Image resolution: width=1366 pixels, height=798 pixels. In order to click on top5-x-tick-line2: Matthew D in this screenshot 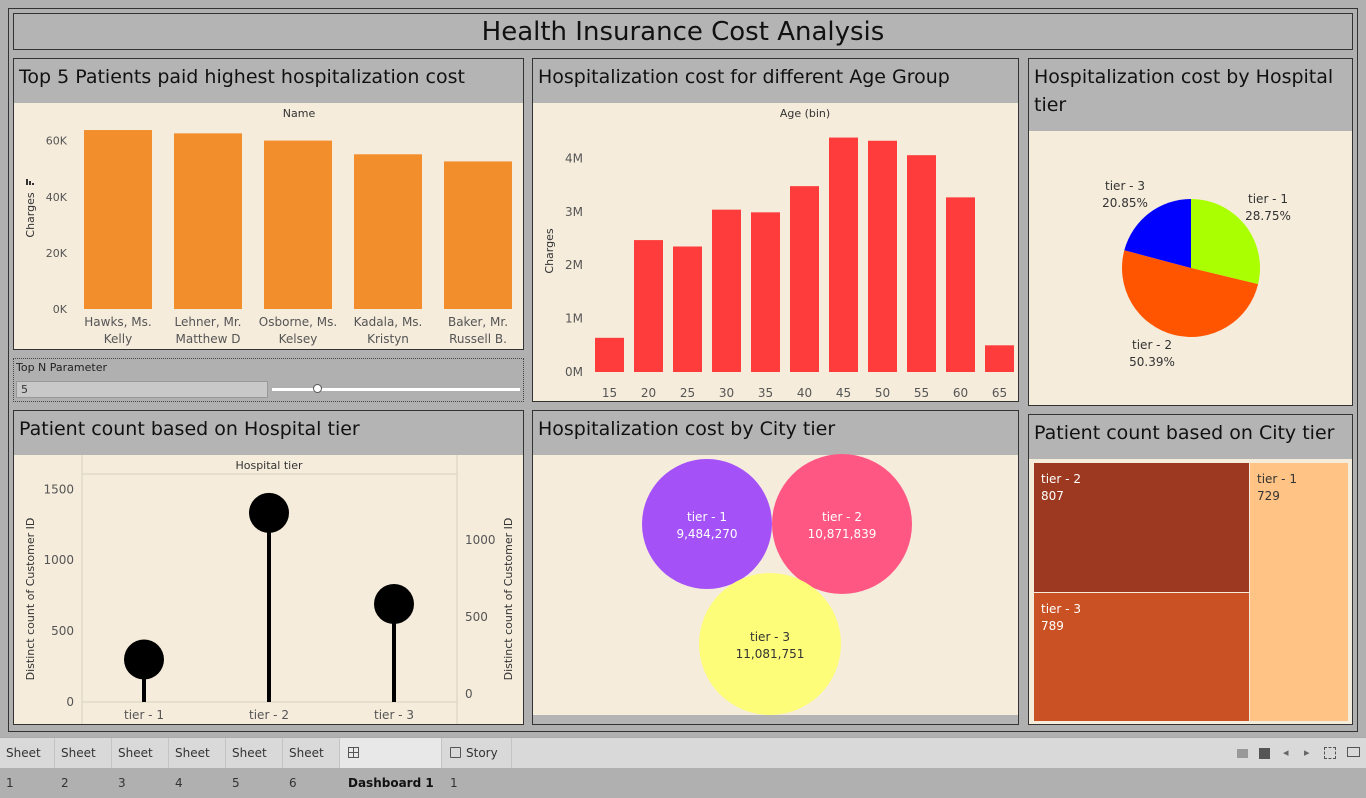, I will do `click(208, 339)`.